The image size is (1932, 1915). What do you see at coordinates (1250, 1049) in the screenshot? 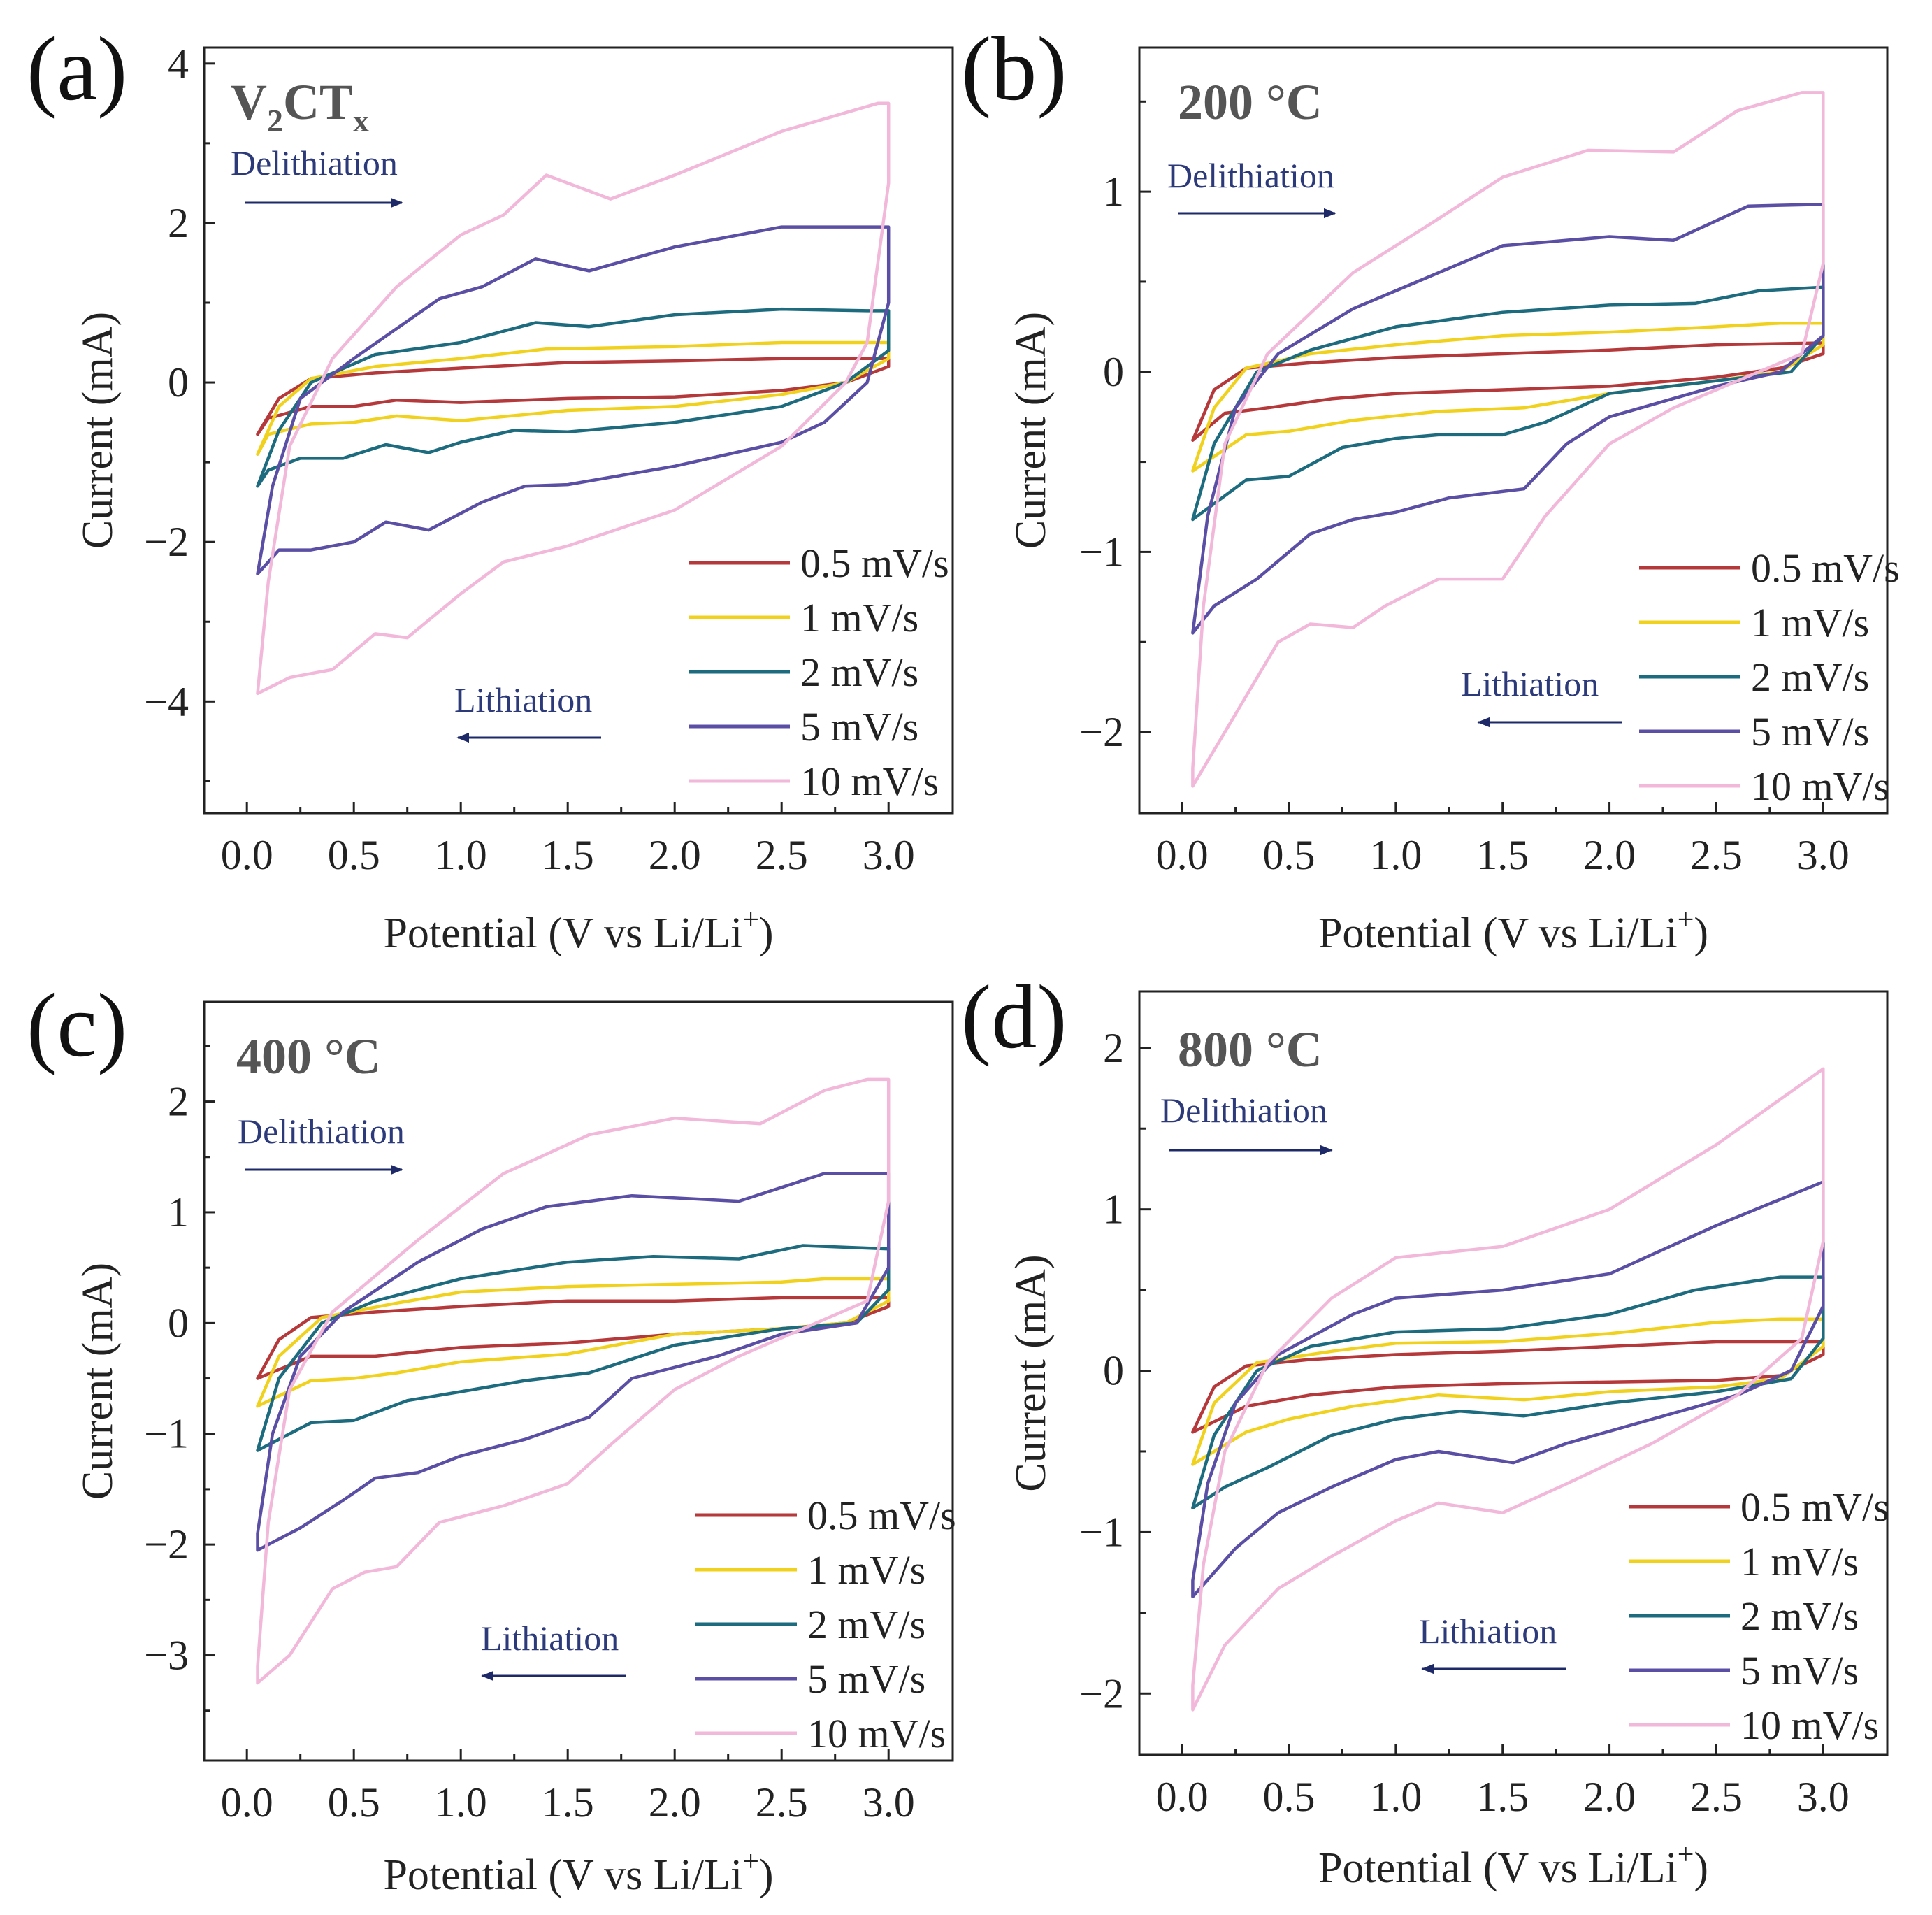
I see `panel-title: 800 °C` at bounding box center [1250, 1049].